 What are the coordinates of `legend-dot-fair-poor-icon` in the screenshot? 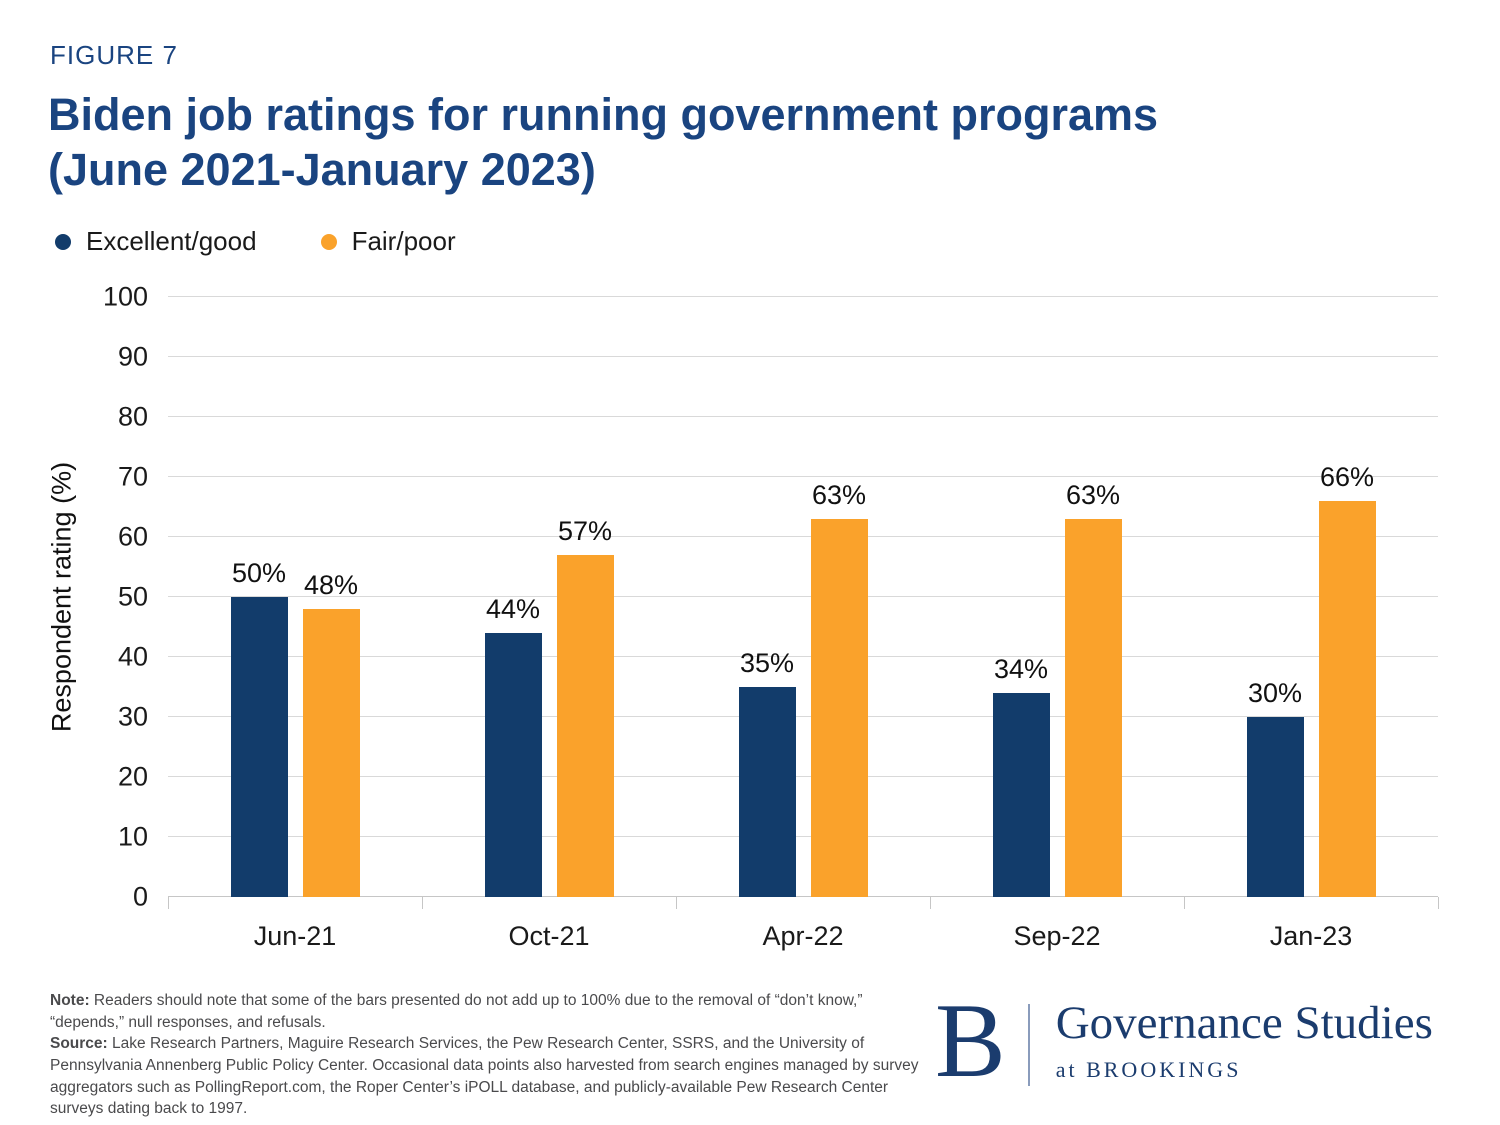 It's located at (328, 241).